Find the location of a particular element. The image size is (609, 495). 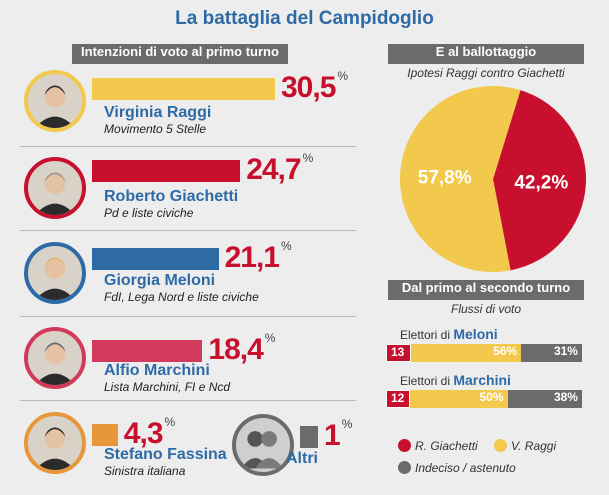

runoff-pie: 42,2% 57,8% is located at coordinates (493, 179).